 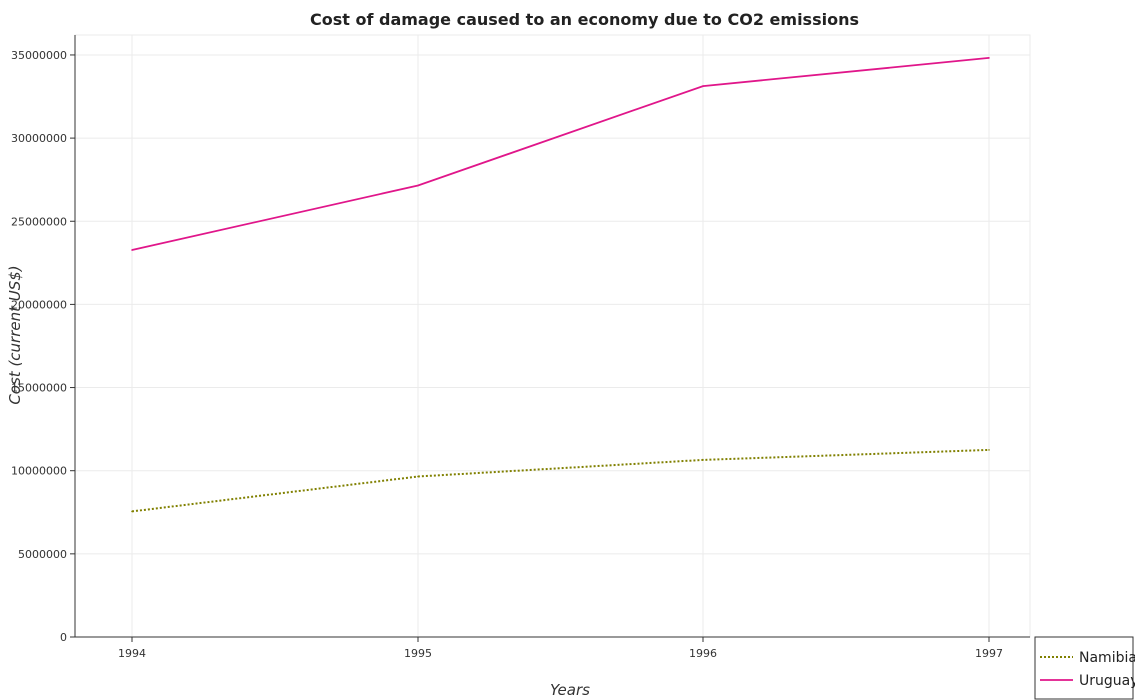 What do you see at coordinates (1107, 681) in the screenshot?
I see `legend-label-uruguay: Uruguay` at bounding box center [1107, 681].